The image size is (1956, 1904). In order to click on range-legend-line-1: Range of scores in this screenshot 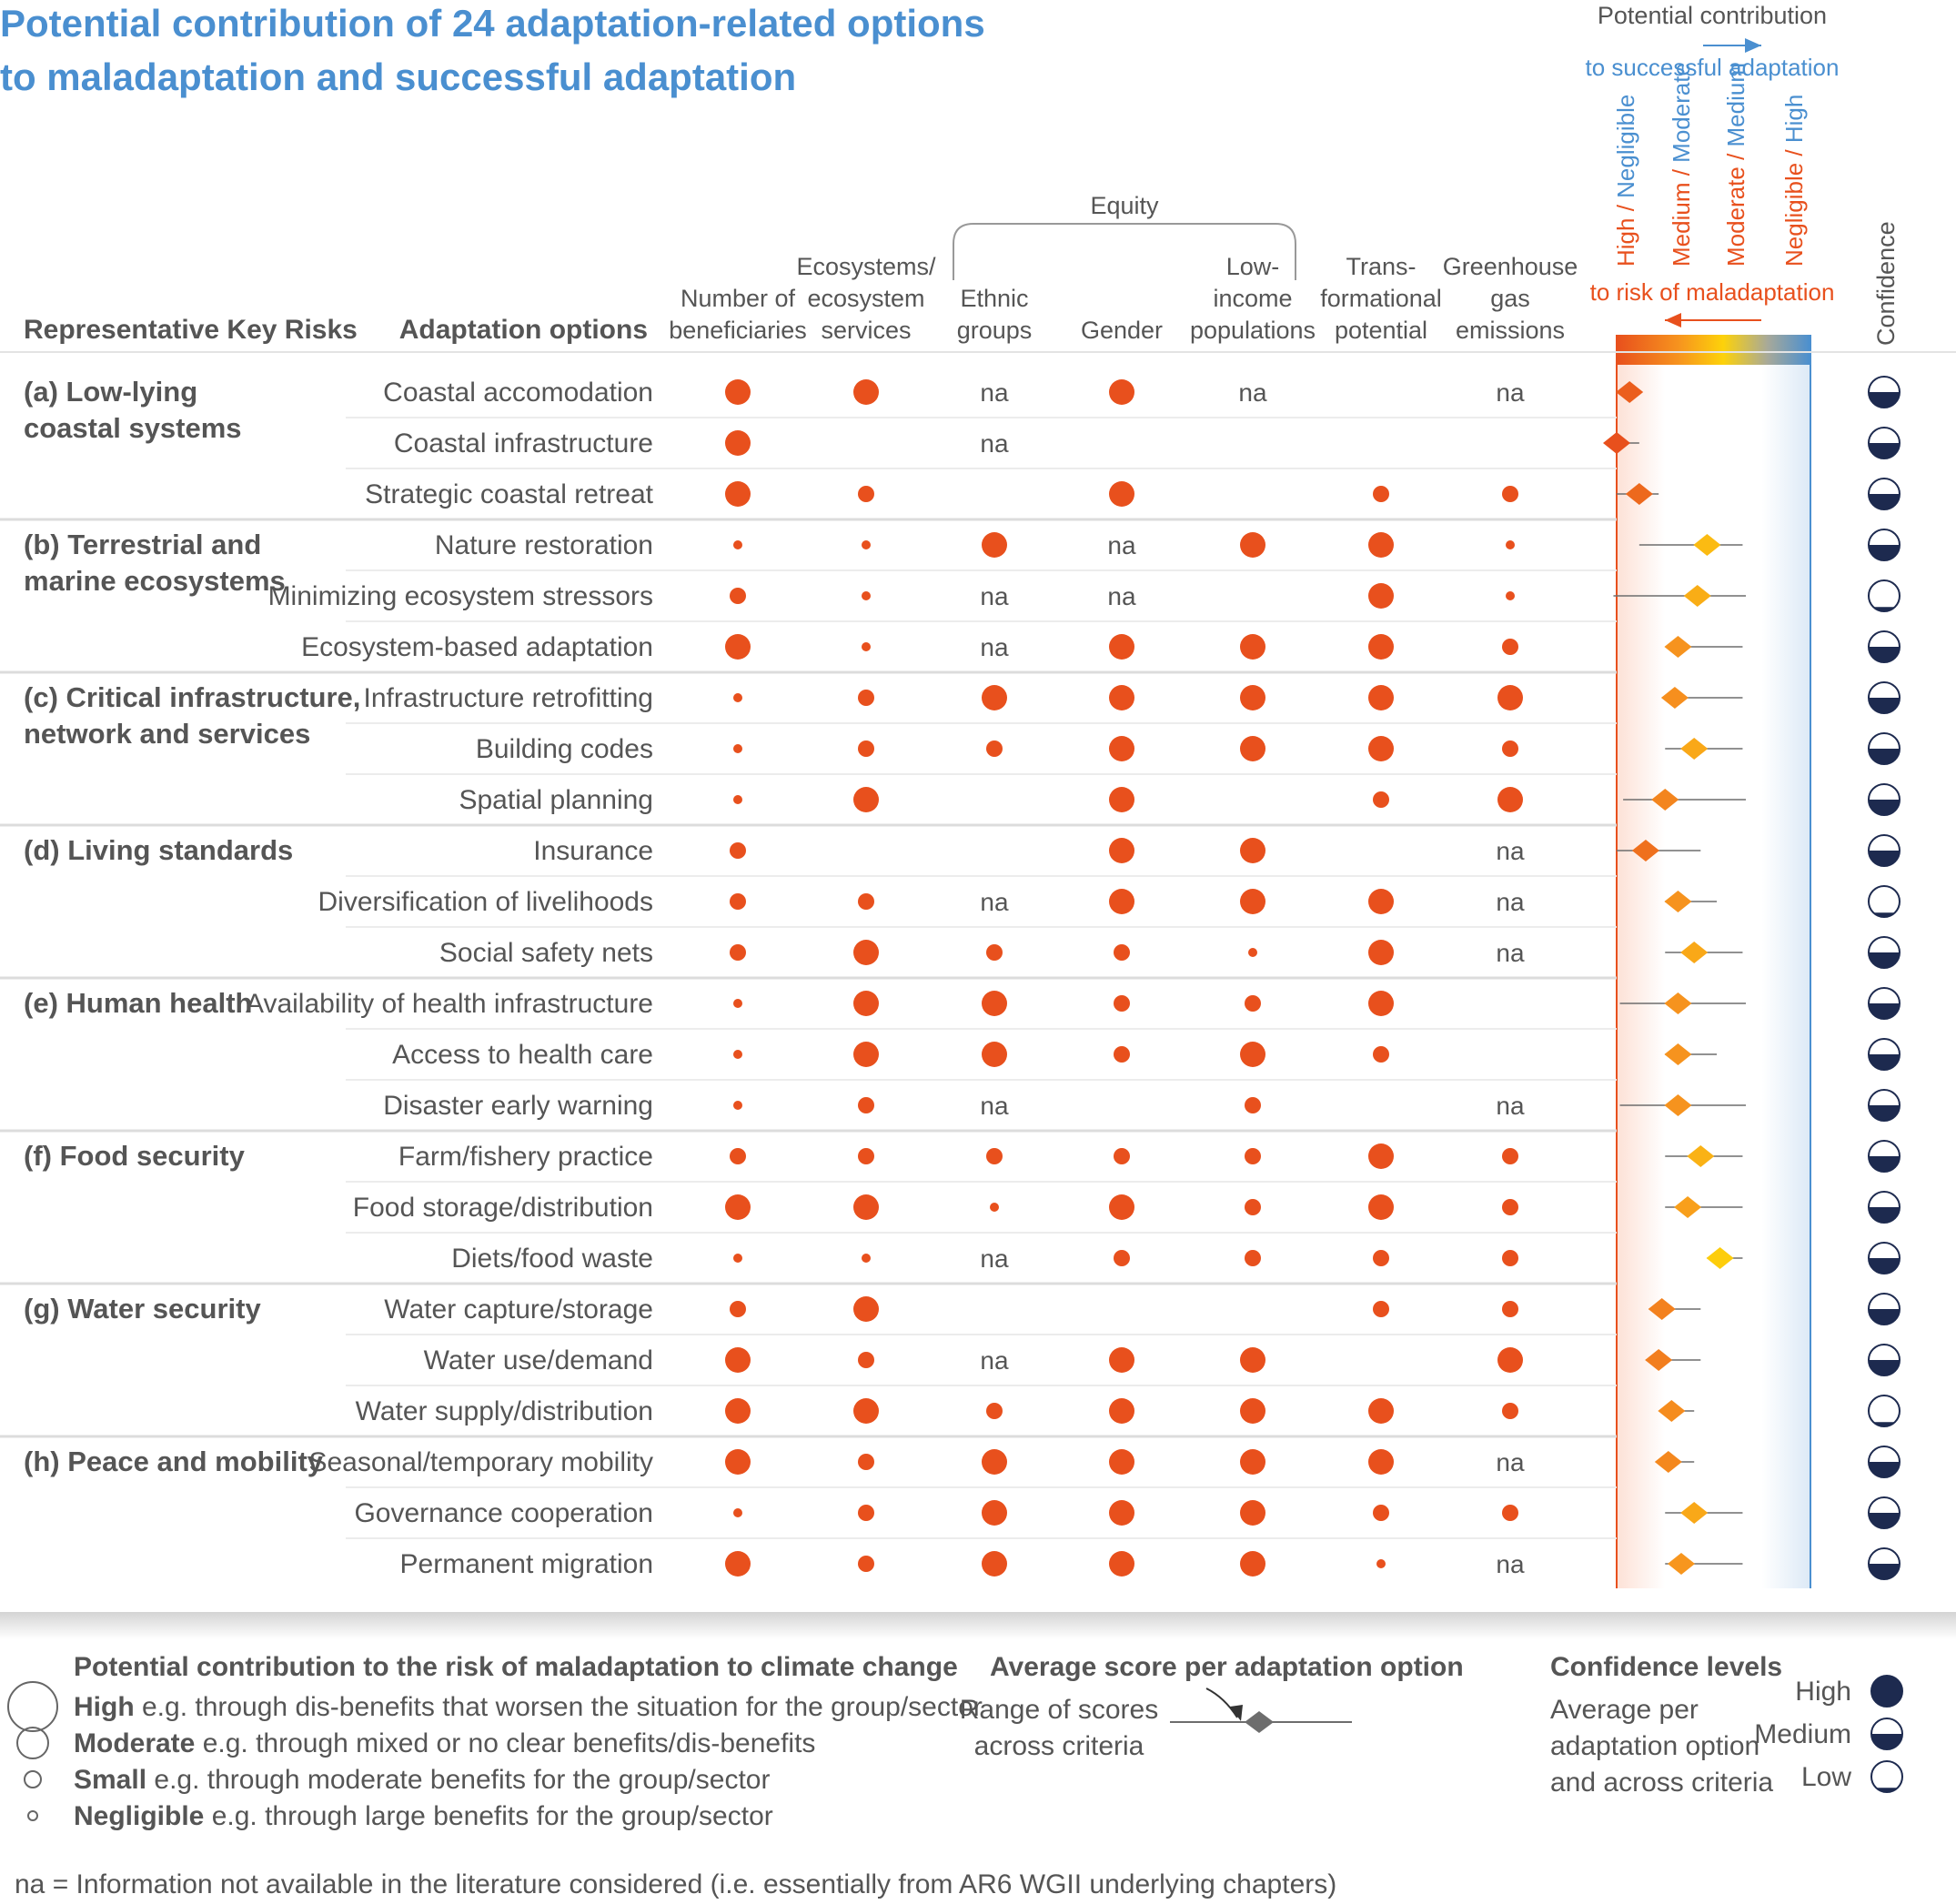, I will do `click(1059, 1710)`.